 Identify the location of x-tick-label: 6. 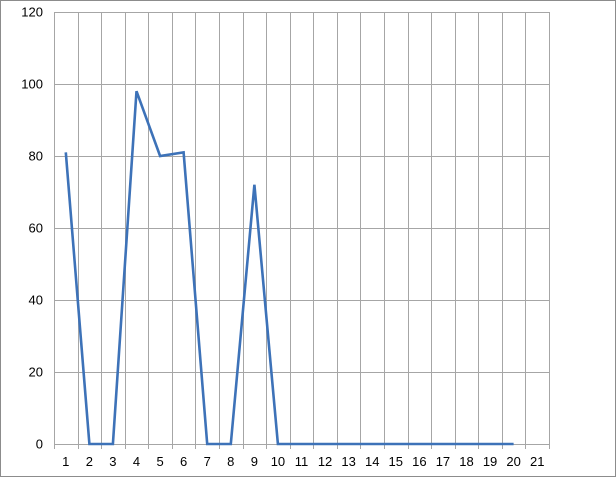
(183, 461).